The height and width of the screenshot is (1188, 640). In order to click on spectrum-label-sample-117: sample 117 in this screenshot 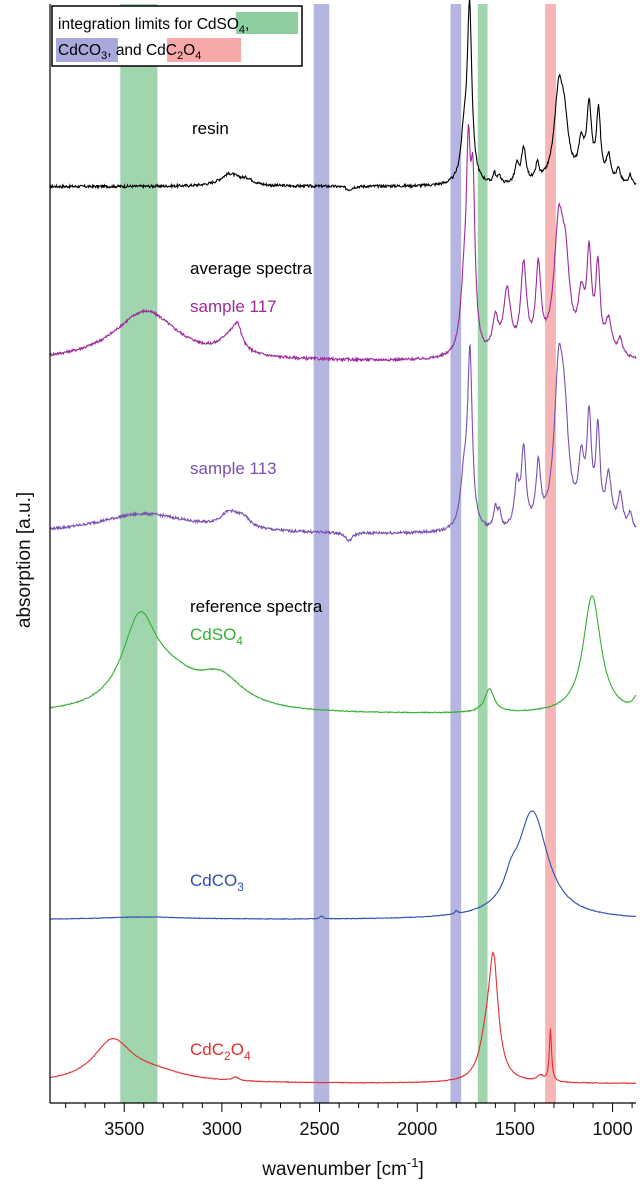, I will do `click(233, 306)`.